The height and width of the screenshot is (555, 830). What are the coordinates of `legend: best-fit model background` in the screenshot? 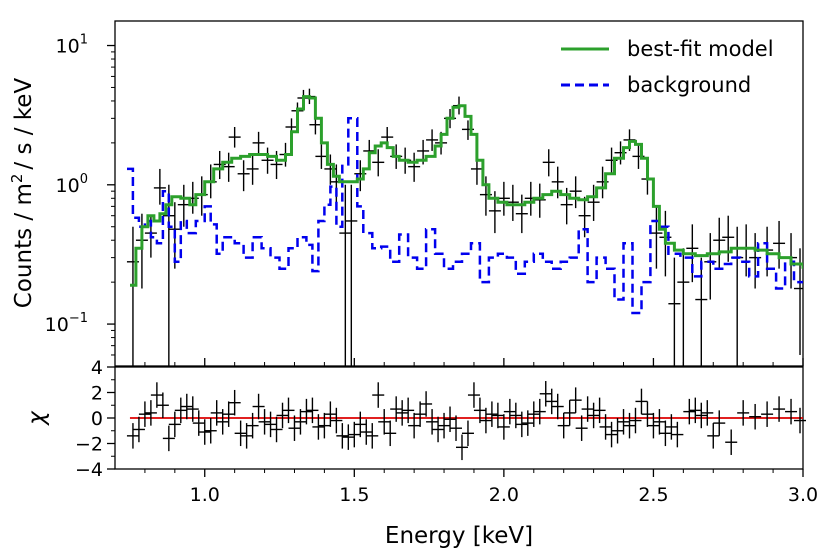 It's located at (667, 67).